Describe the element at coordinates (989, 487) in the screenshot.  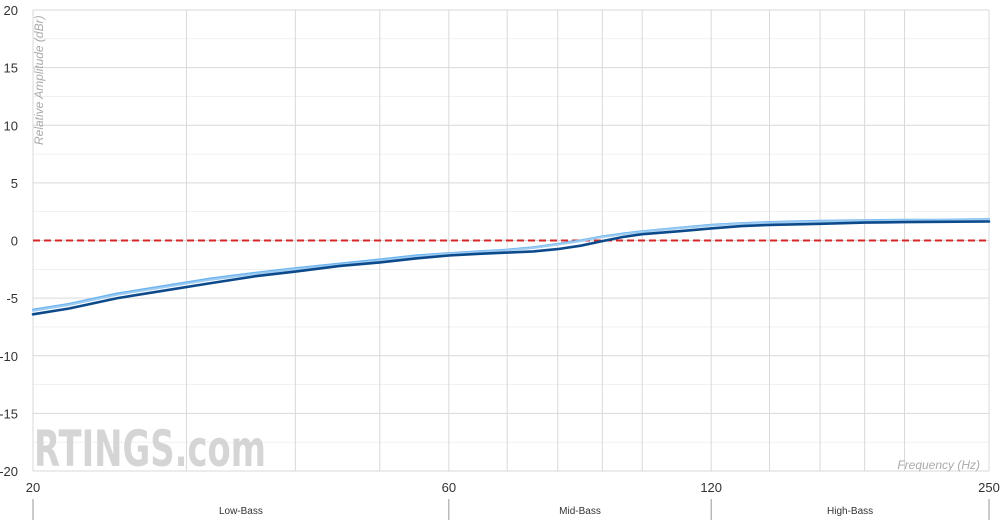
I see `x-tick-label: 250` at that location.